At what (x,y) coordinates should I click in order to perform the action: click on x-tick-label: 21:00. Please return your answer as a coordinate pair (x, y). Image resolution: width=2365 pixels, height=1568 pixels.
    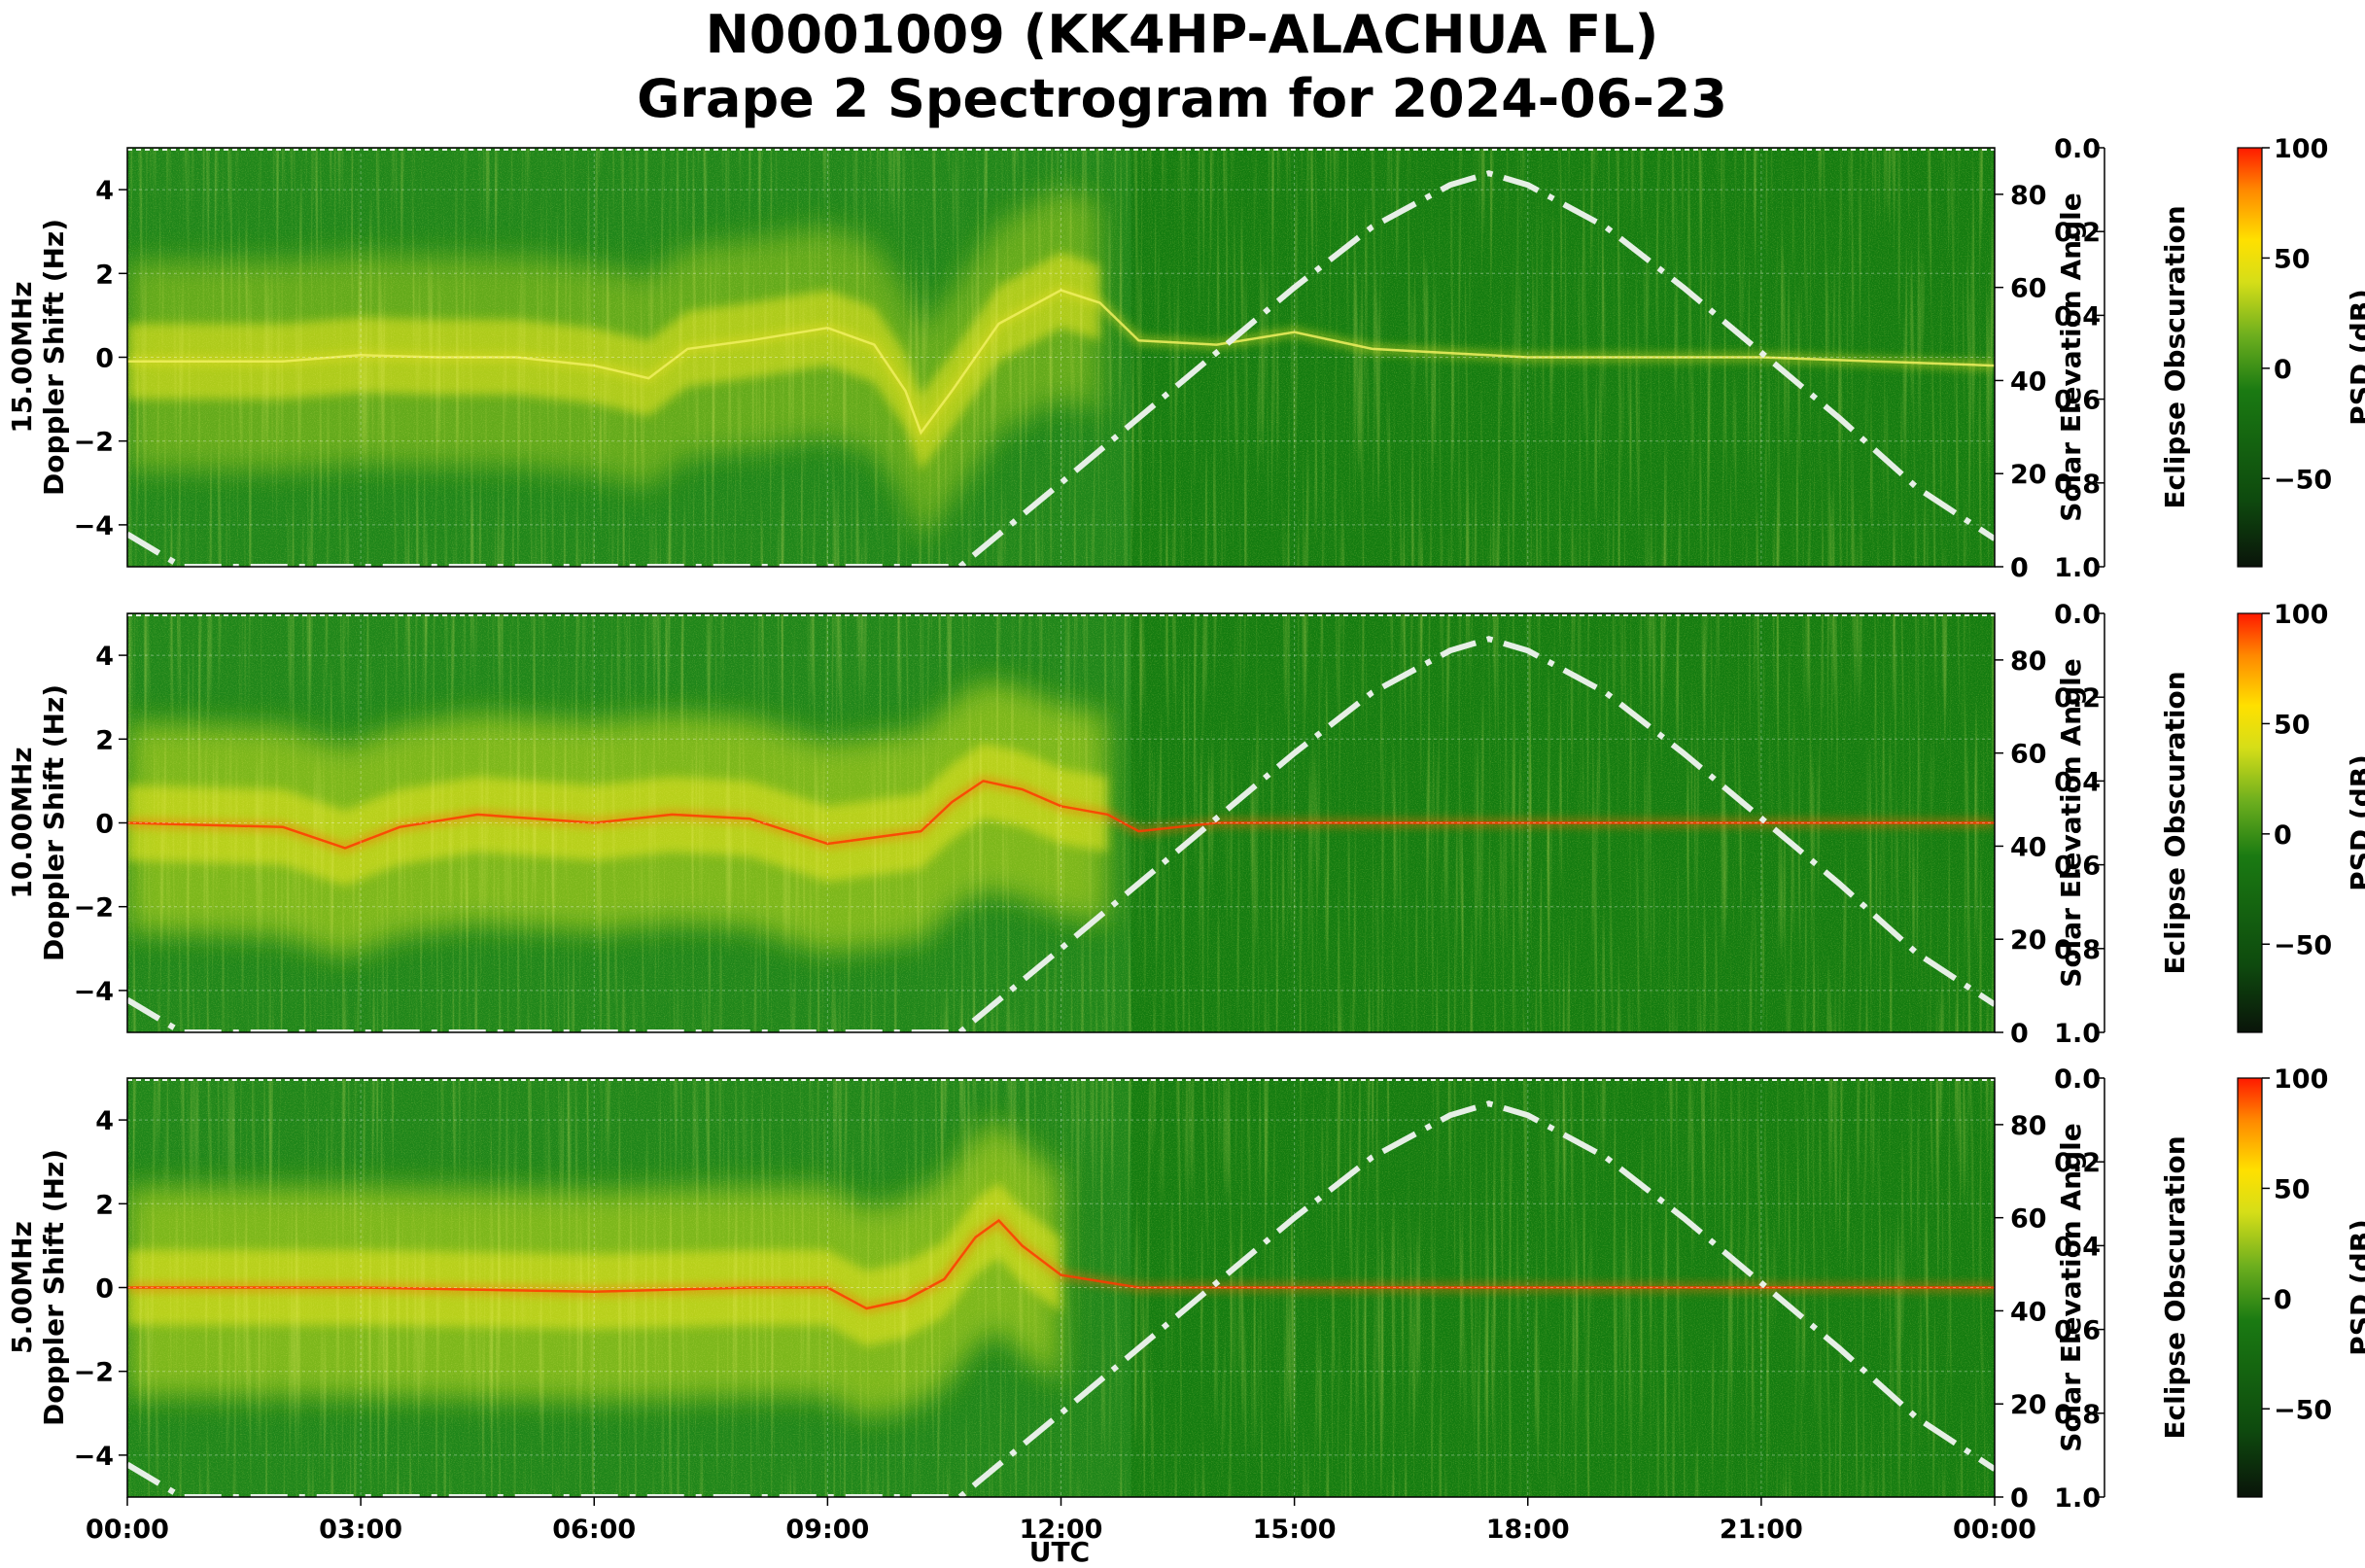
    Looking at the image, I should click on (1762, 1530).